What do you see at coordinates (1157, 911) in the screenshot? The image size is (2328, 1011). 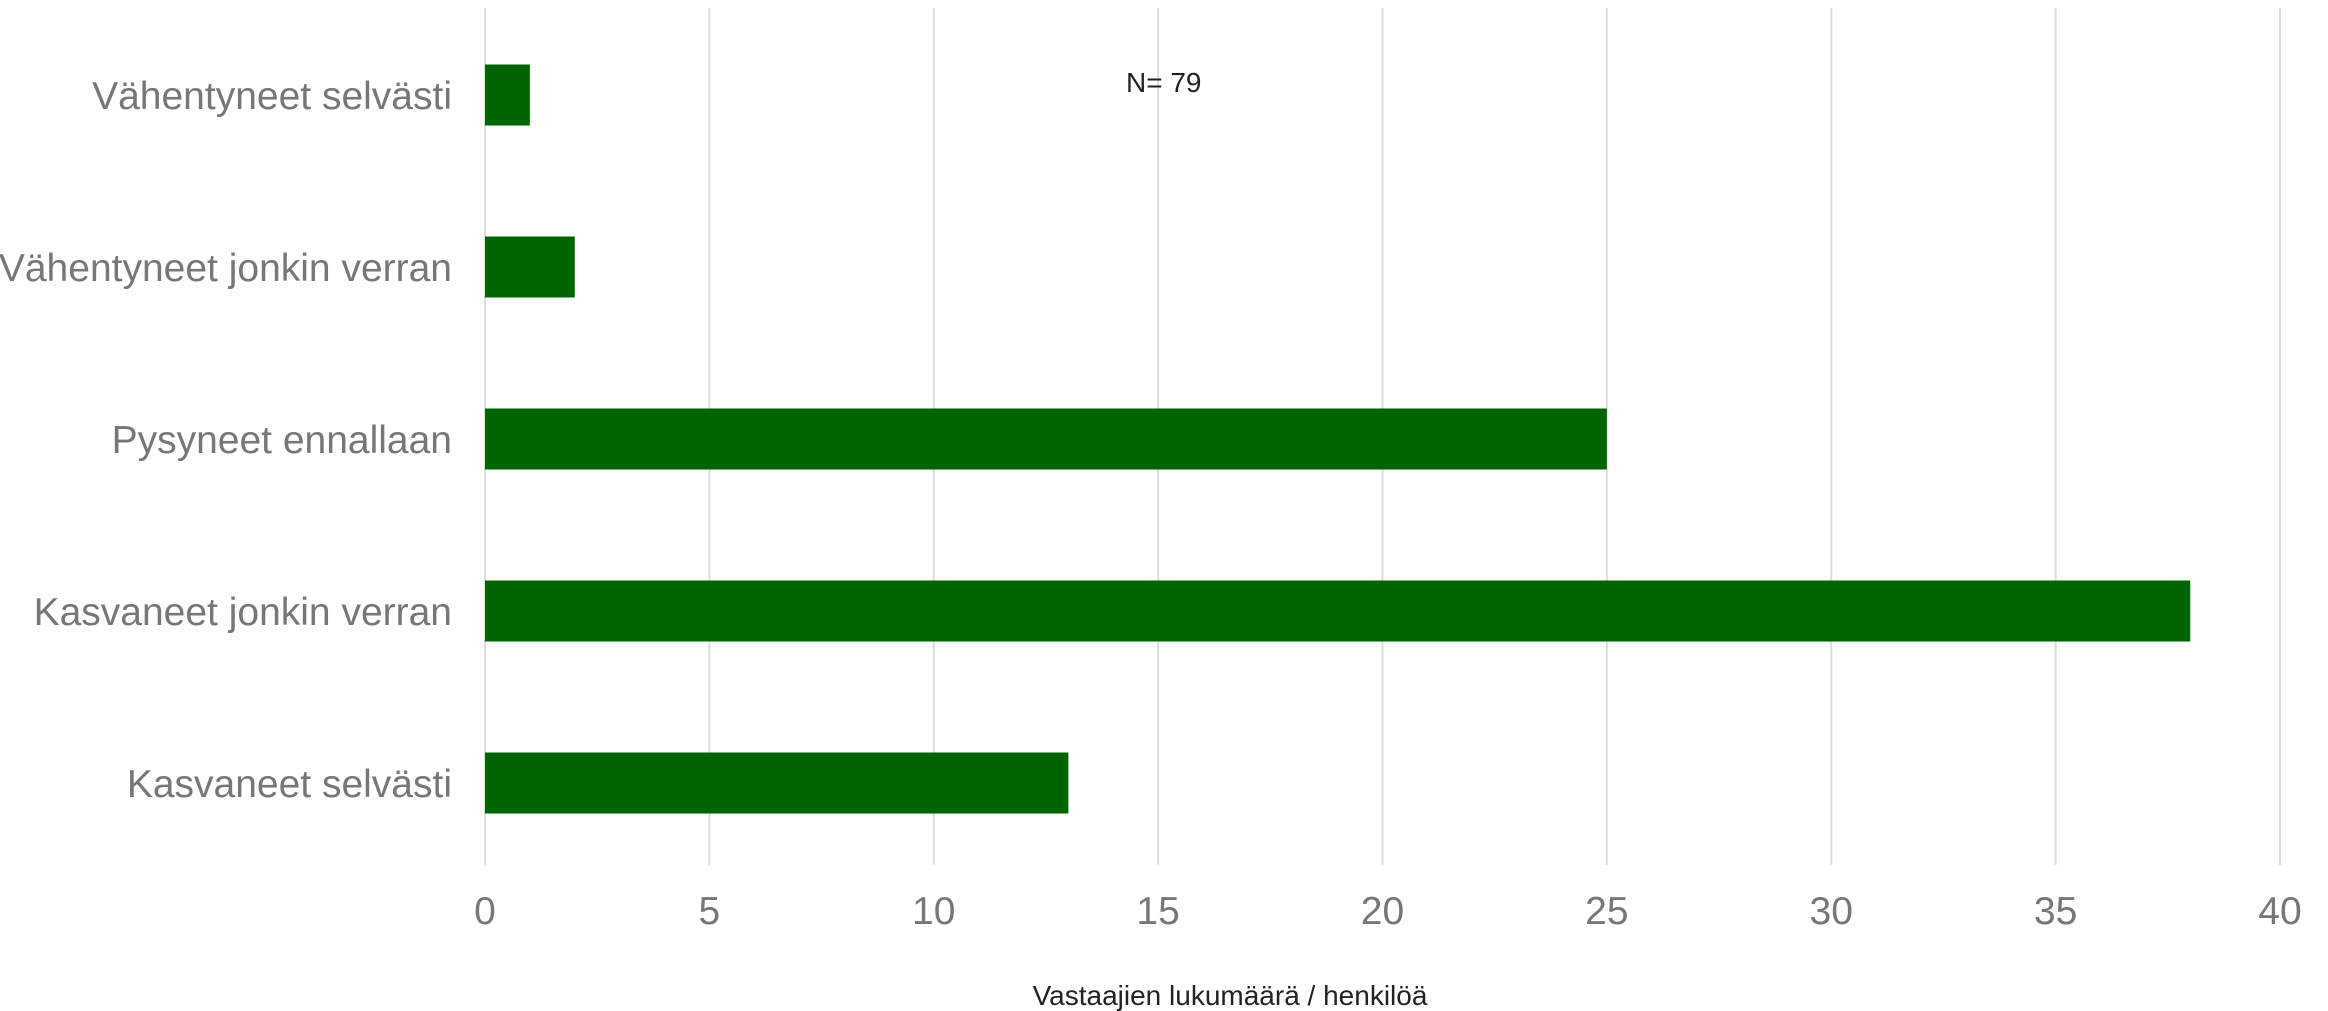 I see `x-tick-label-15: 15` at bounding box center [1157, 911].